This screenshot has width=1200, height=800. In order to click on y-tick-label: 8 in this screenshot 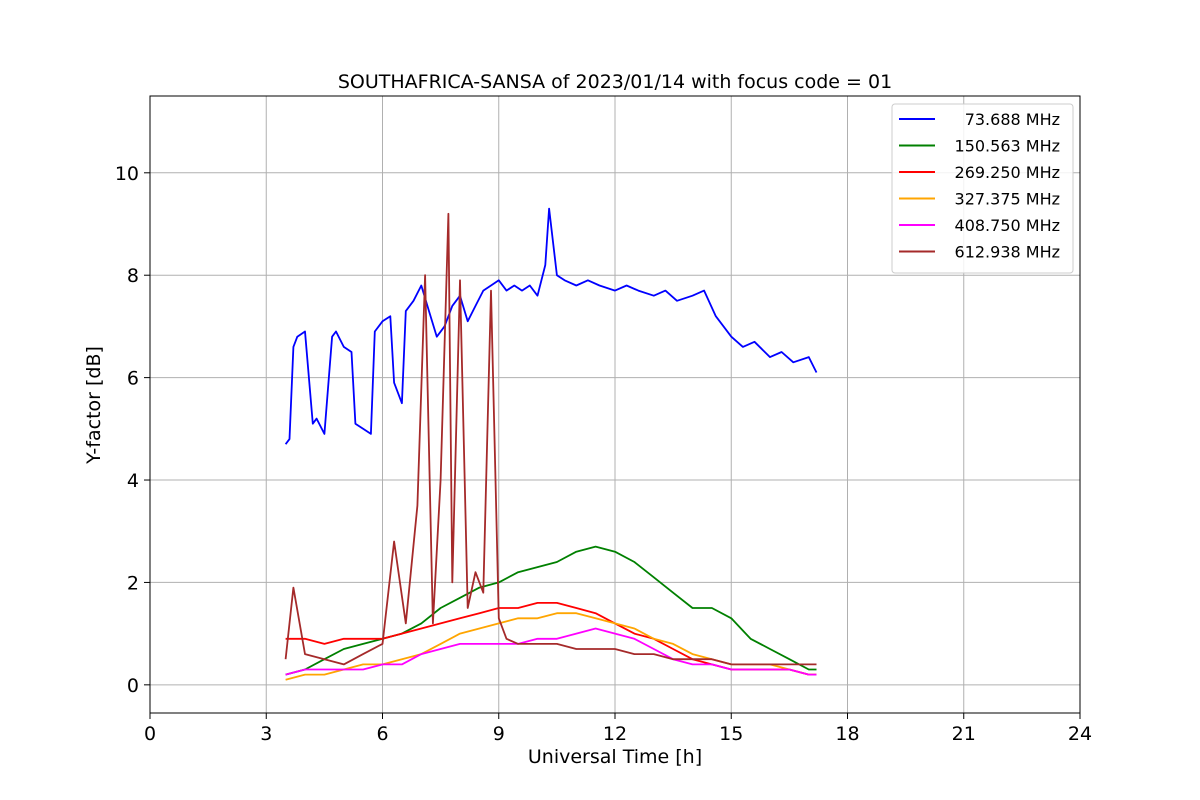, I will do `click(133, 276)`.